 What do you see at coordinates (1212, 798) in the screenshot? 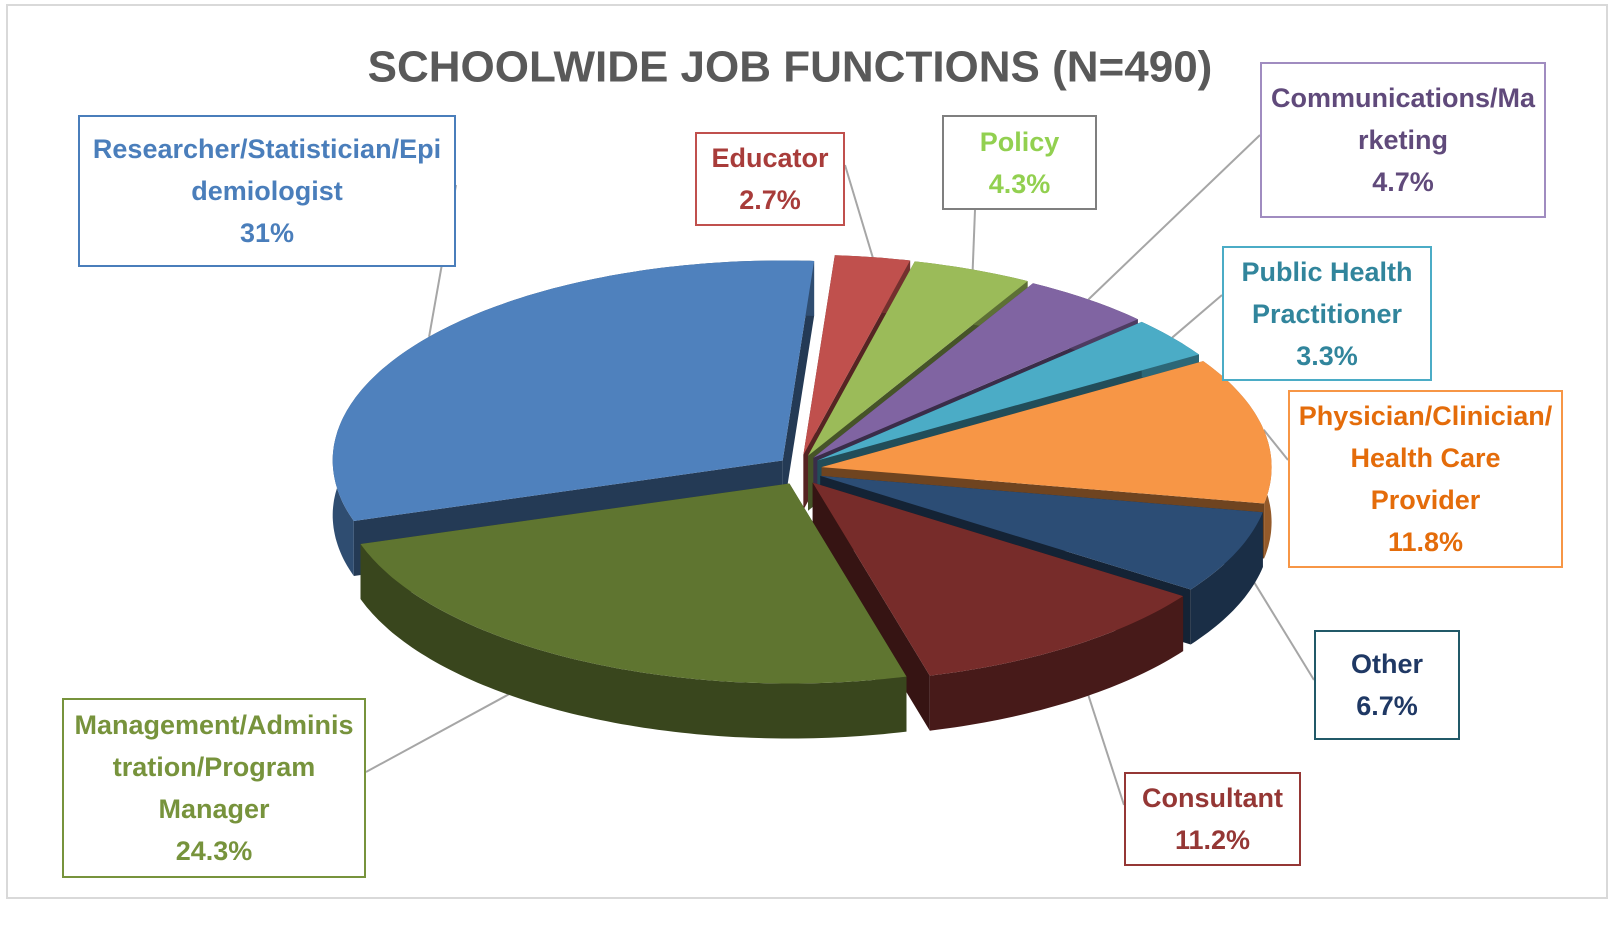
I see `label-name: Consultant` at bounding box center [1212, 798].